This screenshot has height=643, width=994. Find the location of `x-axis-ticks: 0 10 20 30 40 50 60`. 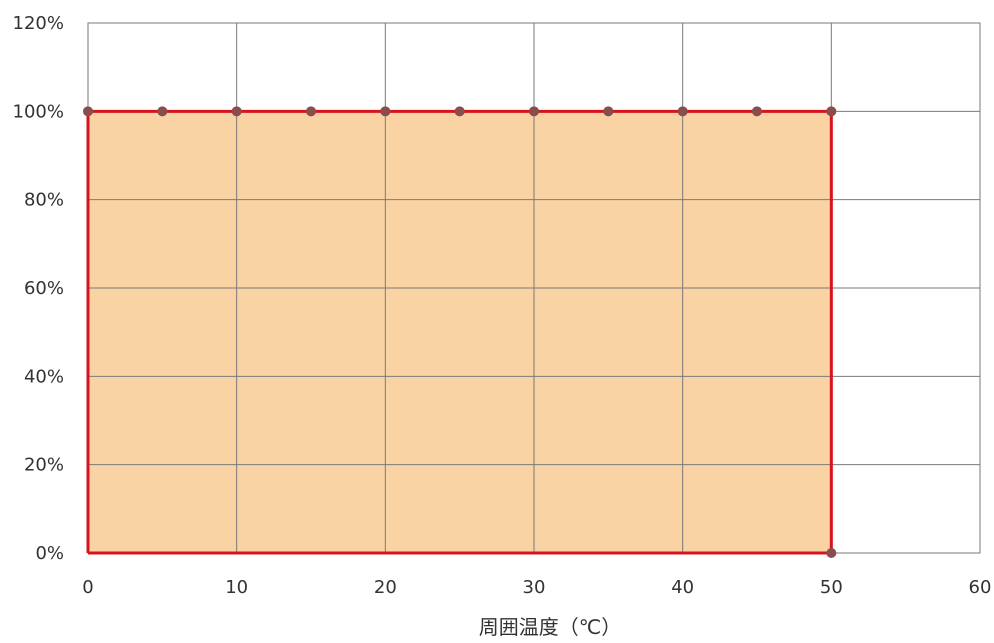

x-axis-ticks: 0 10 20 30 40 50 60 is located at coordinates (536, 587).